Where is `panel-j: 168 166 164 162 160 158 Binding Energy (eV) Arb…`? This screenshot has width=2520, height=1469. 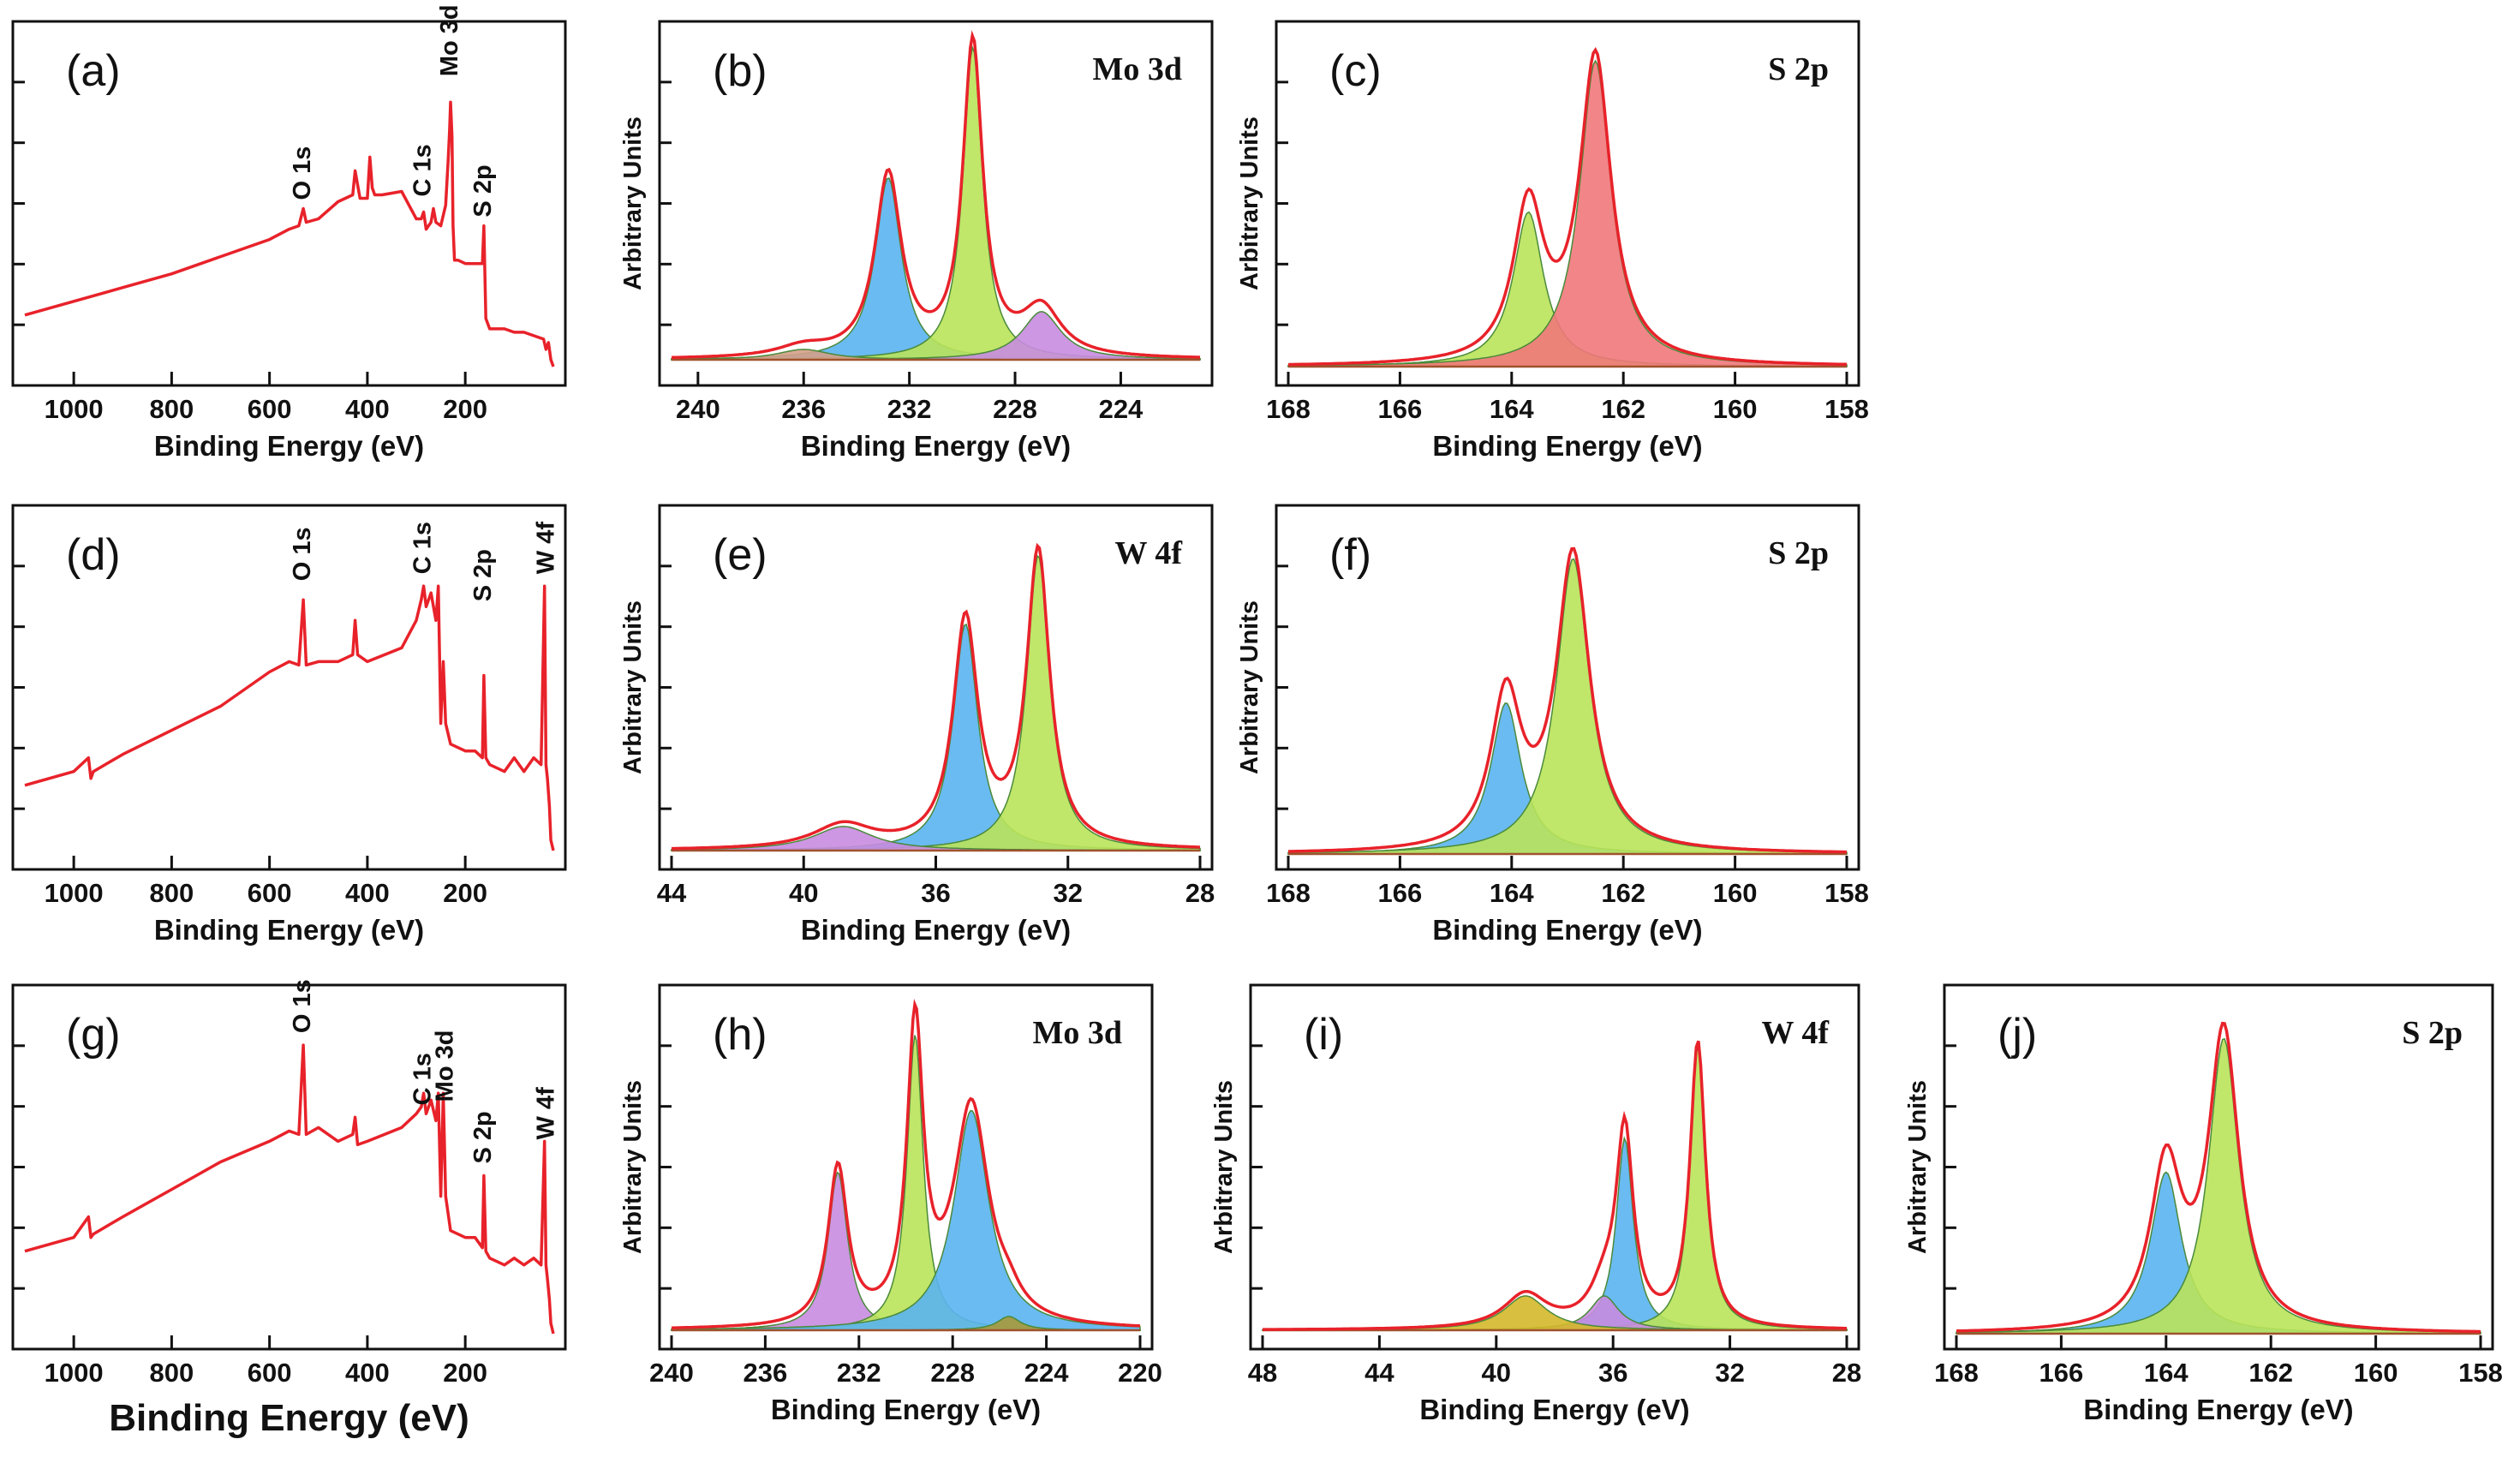
panel-j: 168 166 164 162 160 158 Binding Energy (eV) Arb… is located at coordinates (2203, 1204).